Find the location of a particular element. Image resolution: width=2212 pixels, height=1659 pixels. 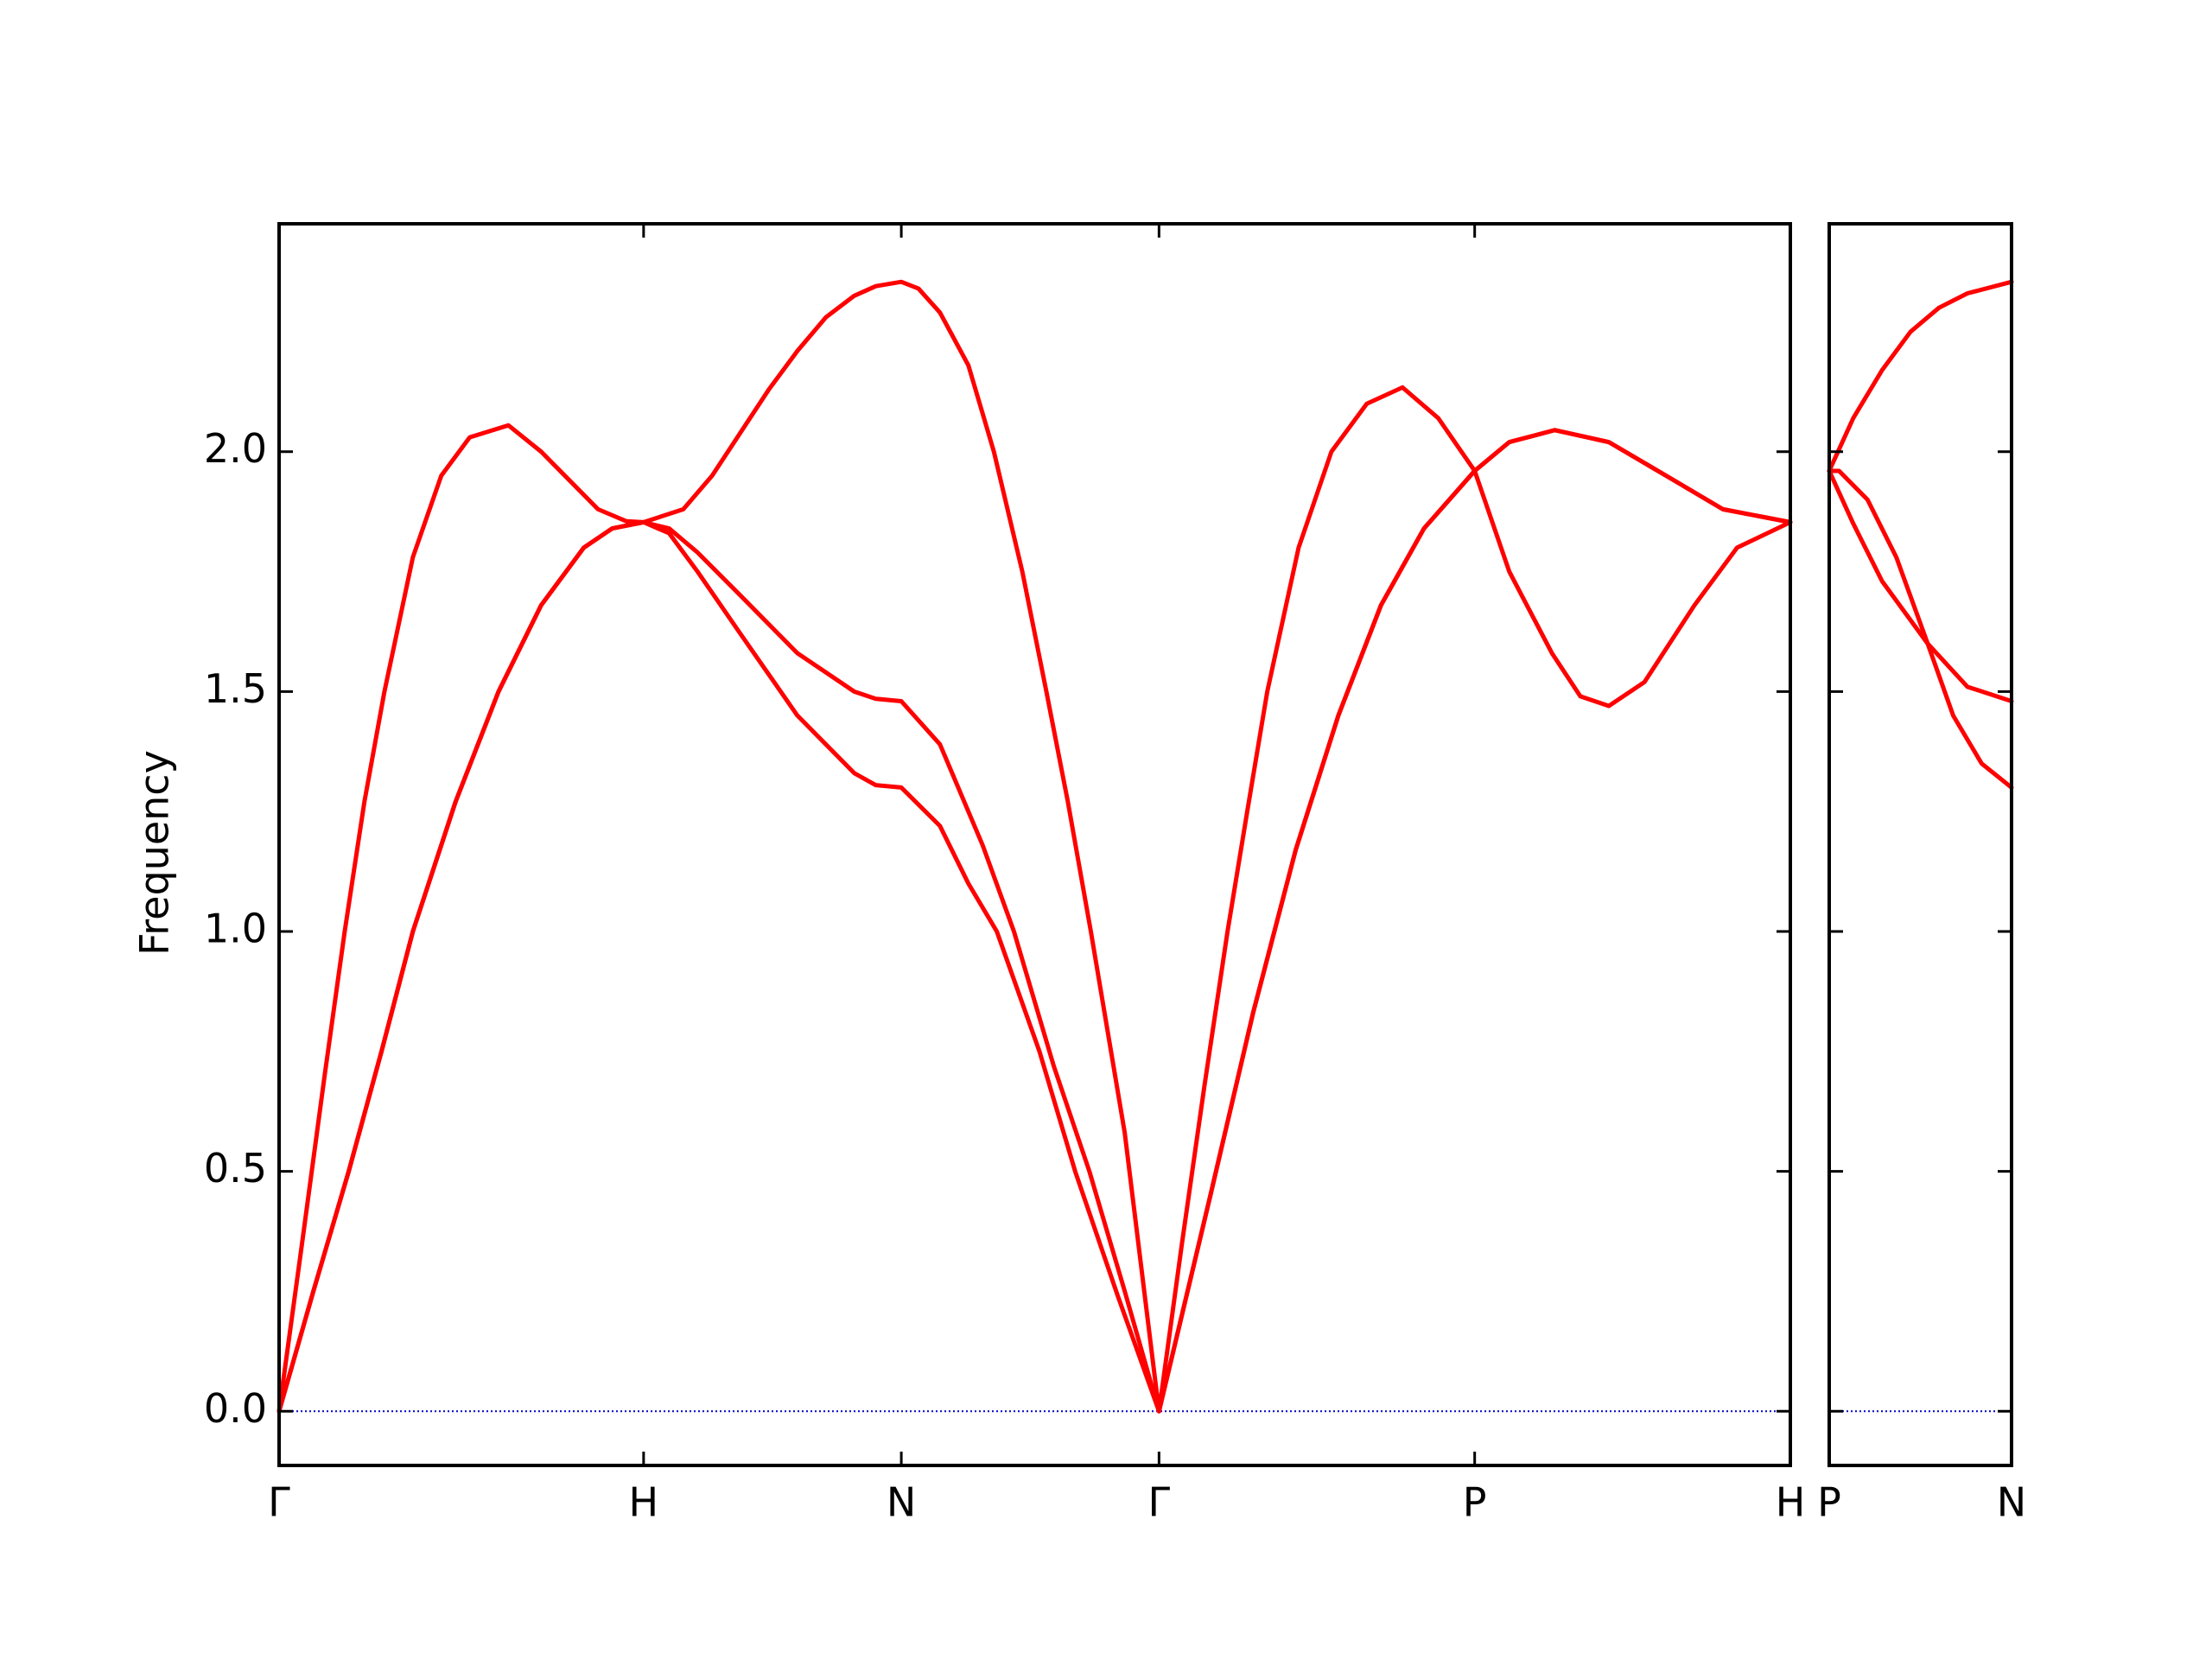

y-tick-label: 0.0 is located at coordinates (235, 1408).